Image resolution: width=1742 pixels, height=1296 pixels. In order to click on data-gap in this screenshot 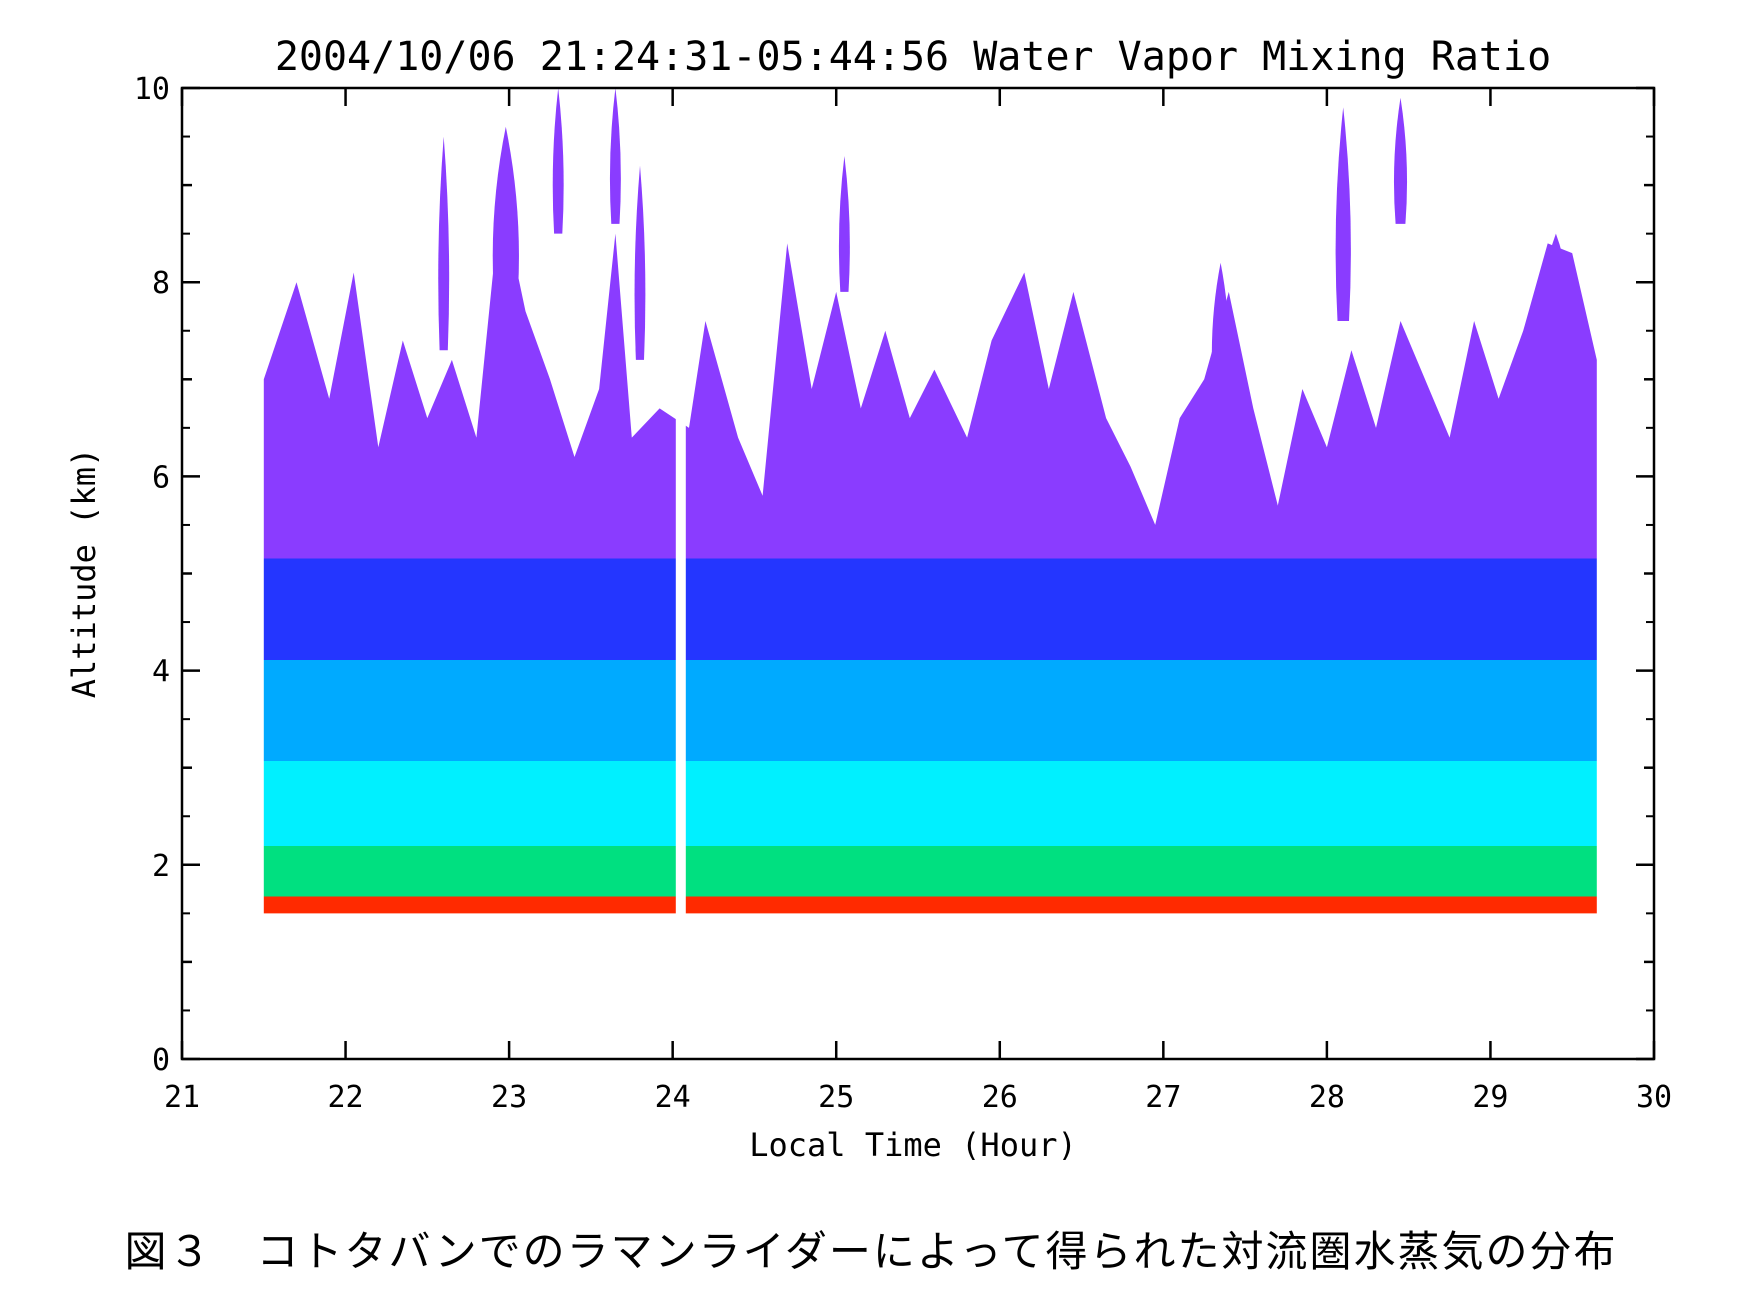, I will do `click(680, 502)`.